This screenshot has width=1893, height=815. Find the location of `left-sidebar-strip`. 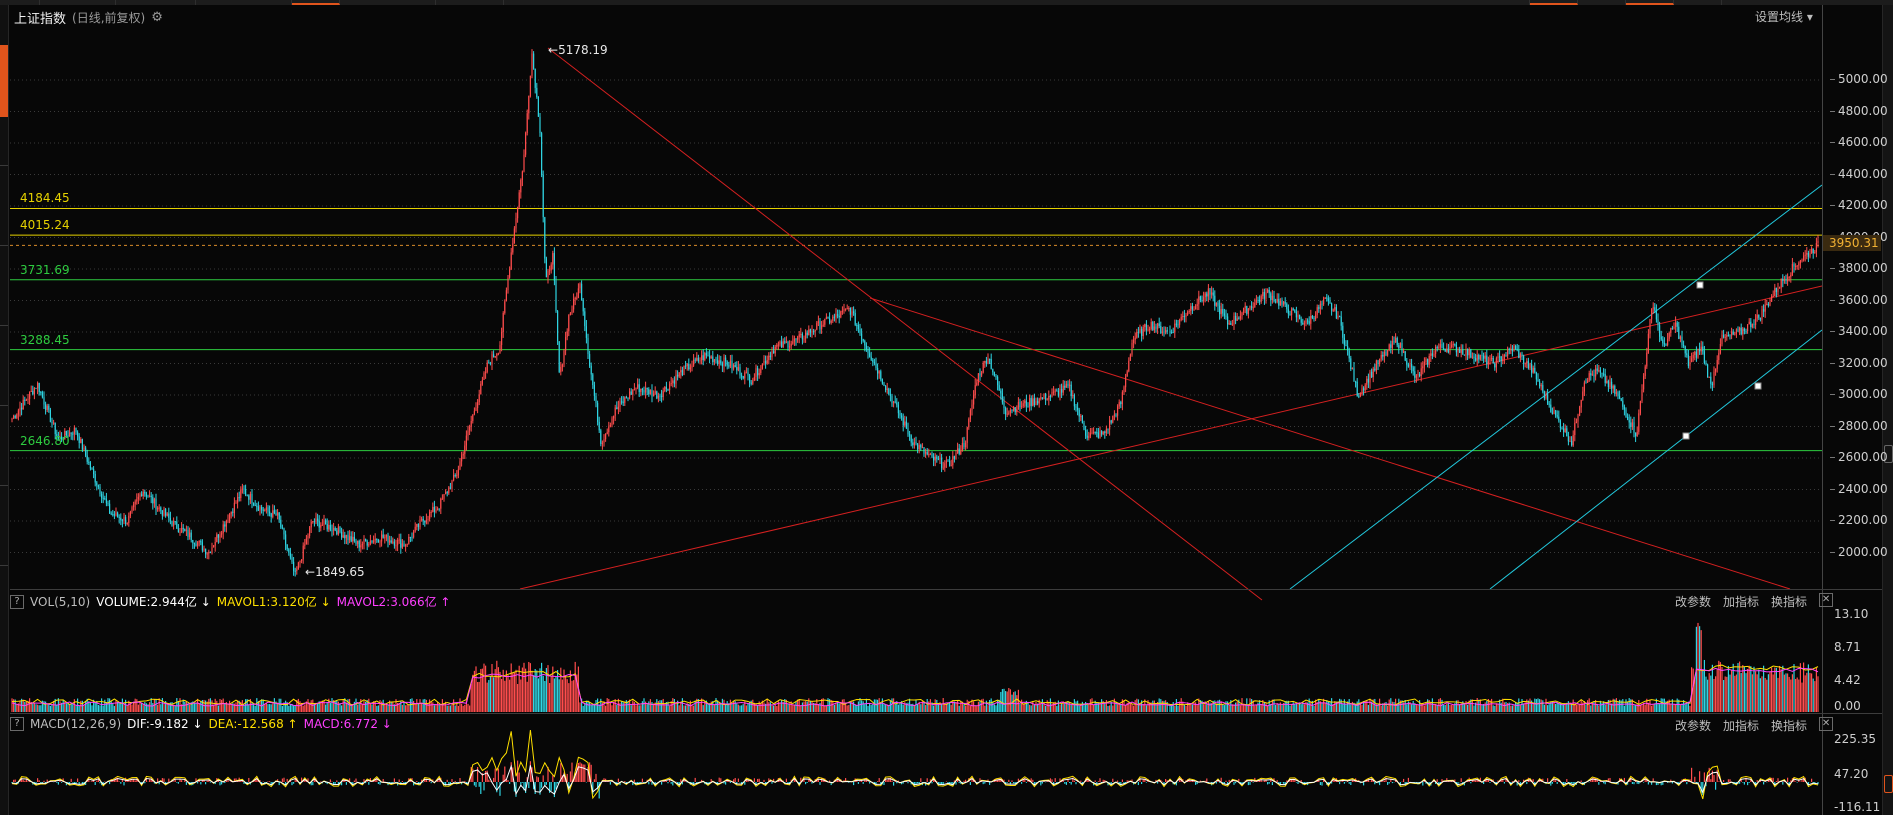

left-sidebar-strip is located at coordinates (4, 410).